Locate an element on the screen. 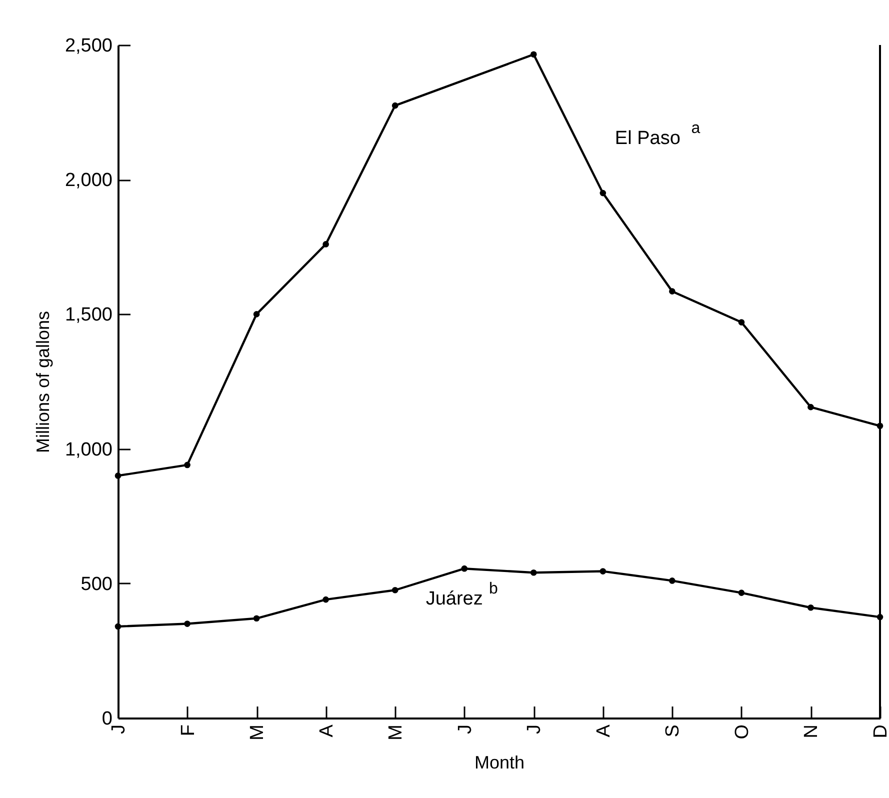 The image size is (889, 798). x-tick-label: N is located at coordinates (811, 731).